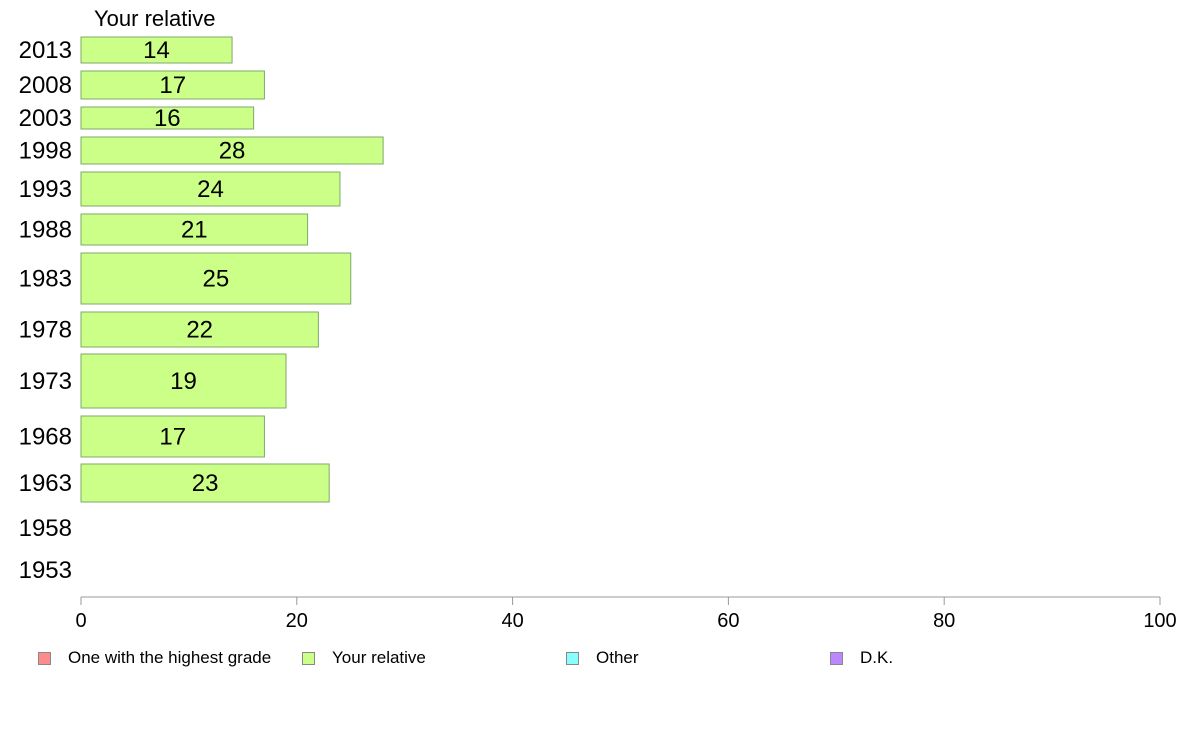 This screenshot has width=1188, height=736. What do you see at coordinates (45, 483) in the screenshot?
I see `year-label: 1963` at bounding box center [45, 483].